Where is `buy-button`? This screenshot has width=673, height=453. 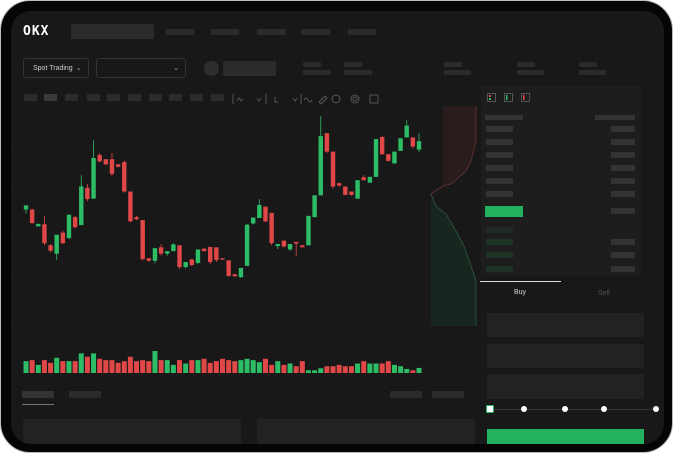 buy-button is located at coordinates (565, 436).